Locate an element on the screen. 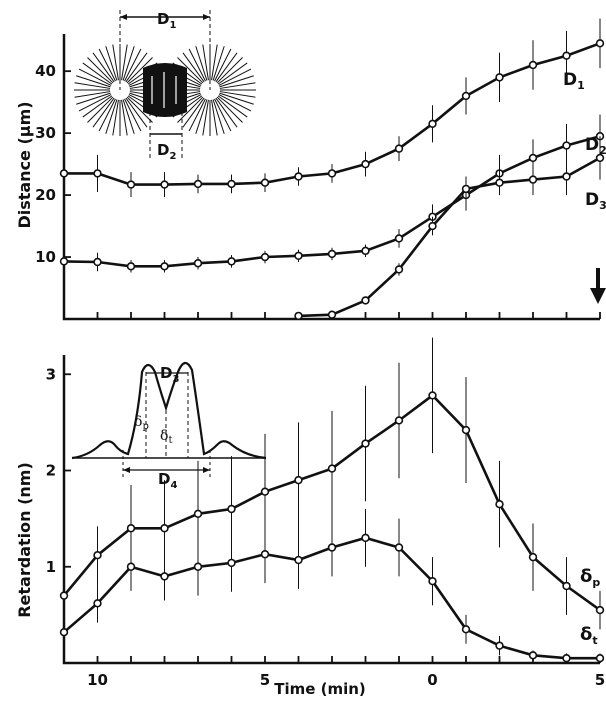 The width and height of the screenshot is (606, 703). bot-y-tick-label: 1 is located at coordinates (51, 567).